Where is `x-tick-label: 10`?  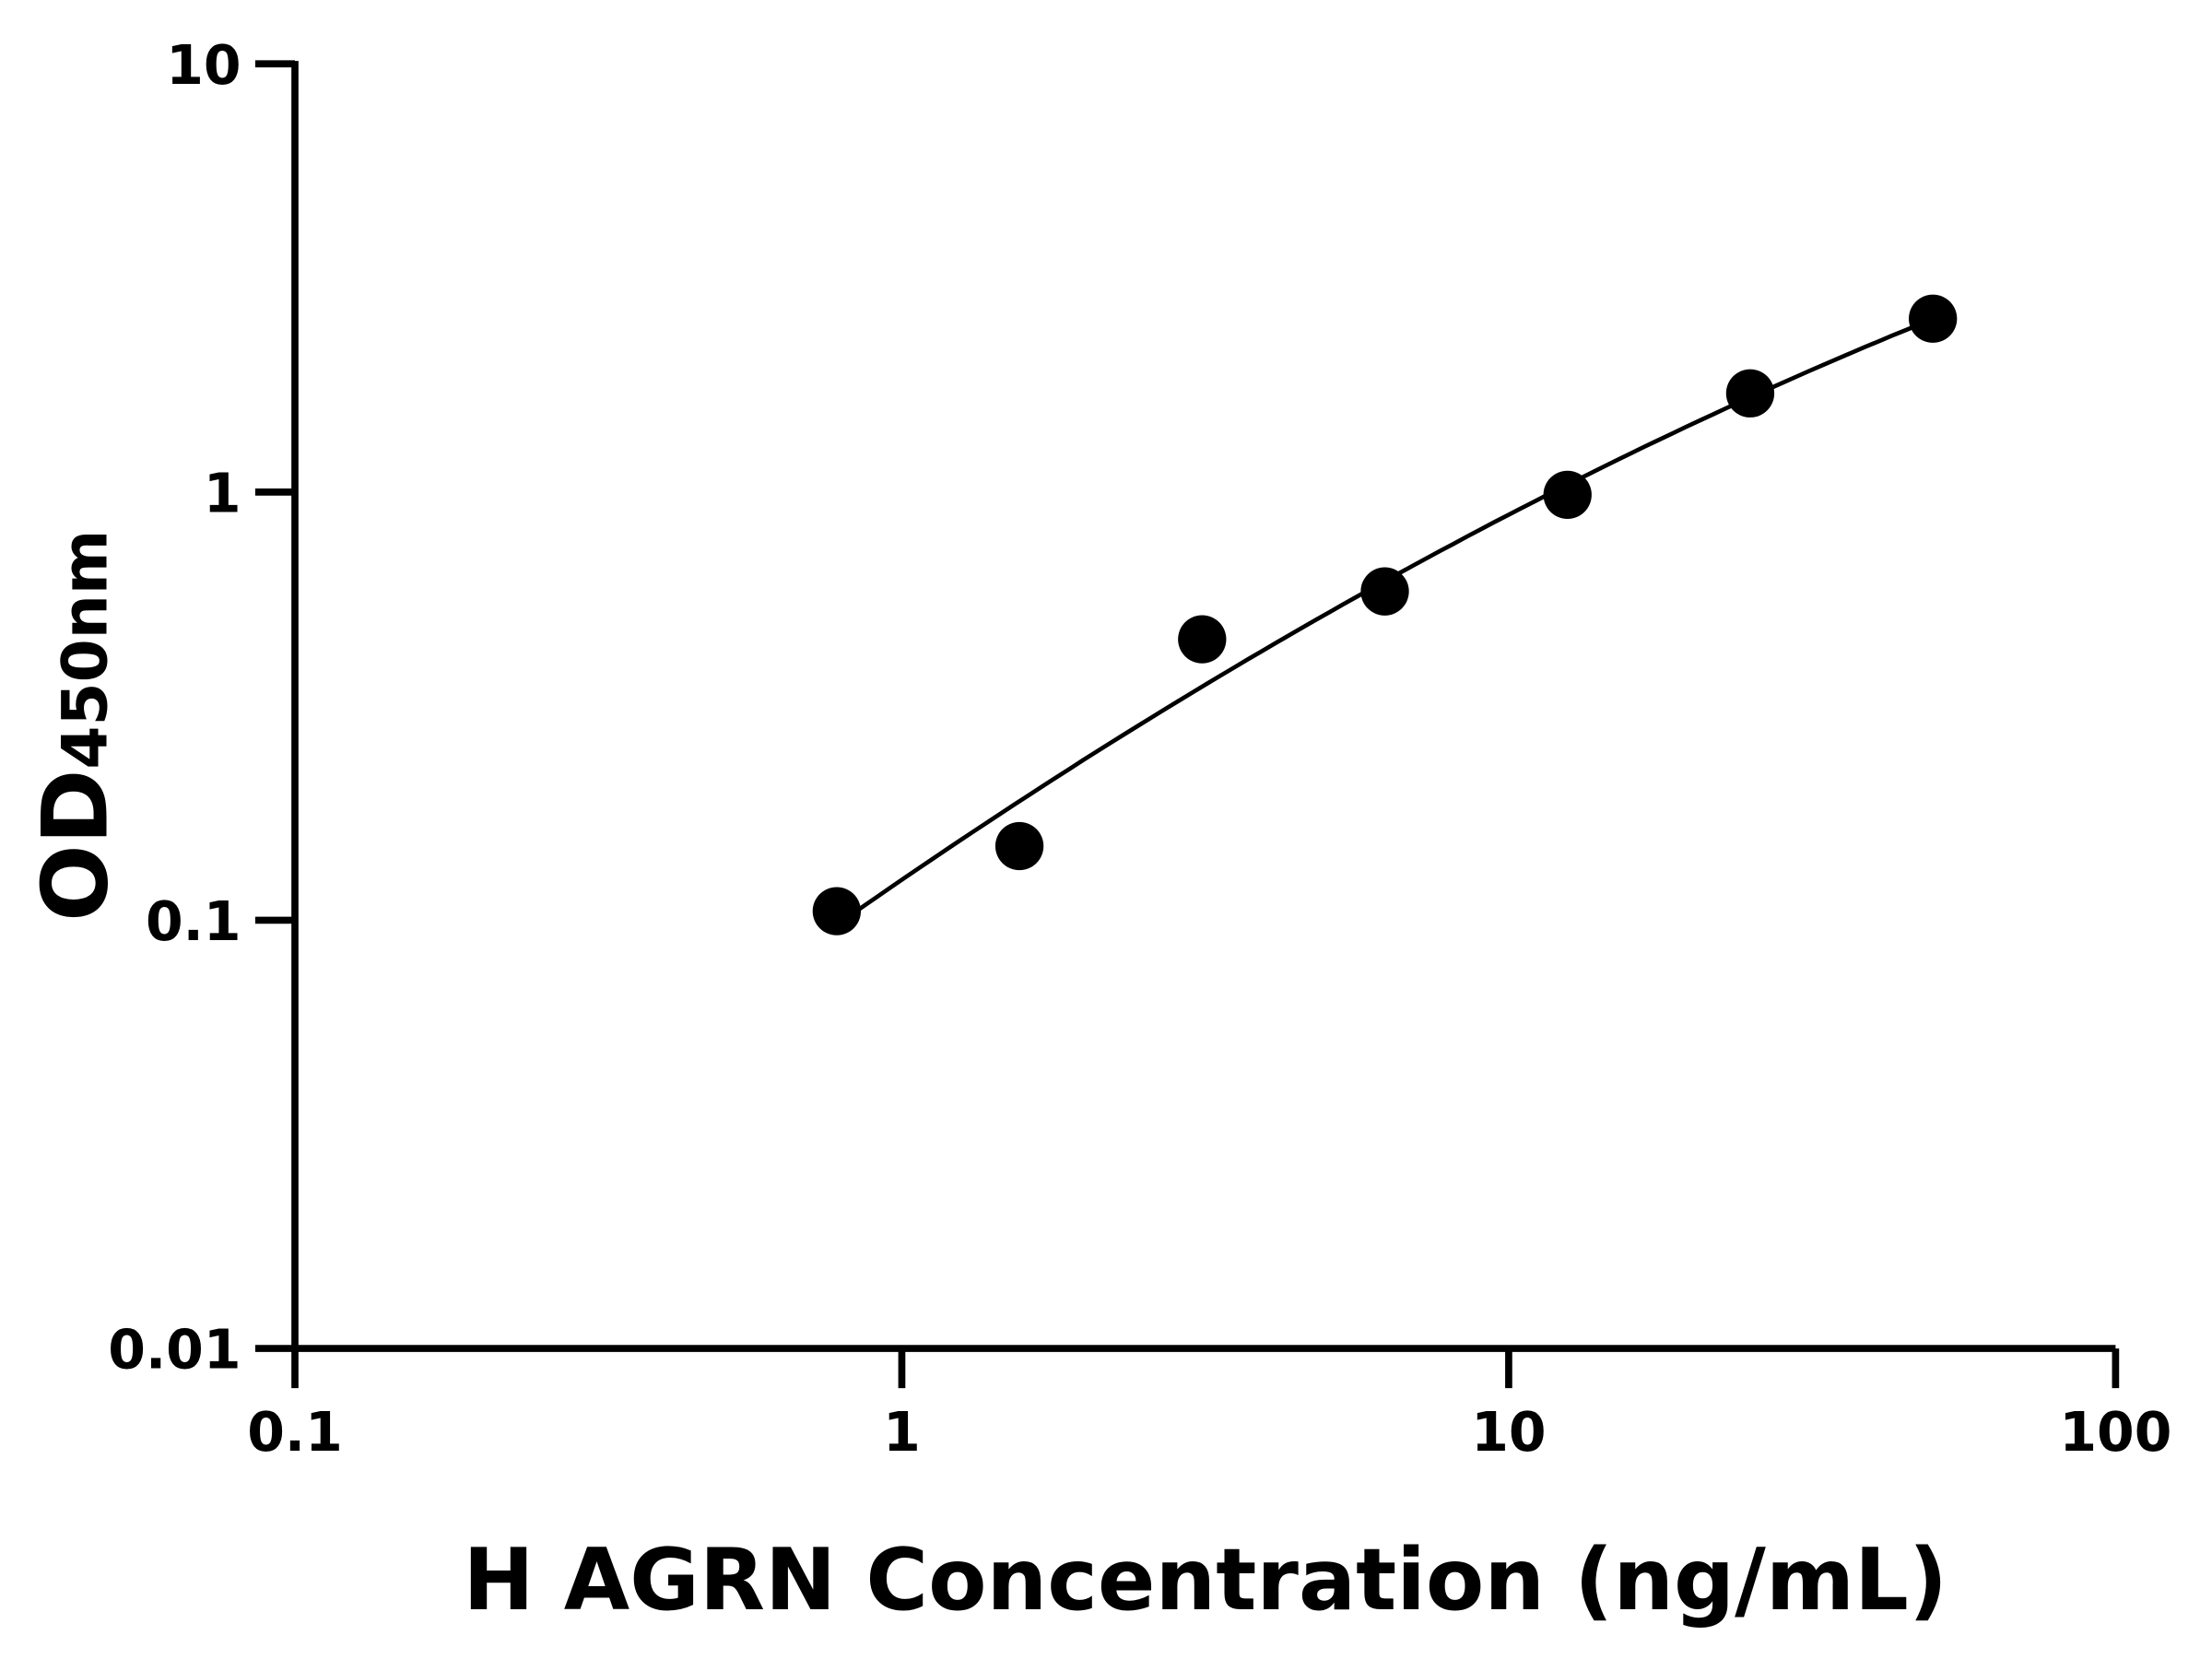 x-tick-label: 10 is located at coordinates (1508, 1432).